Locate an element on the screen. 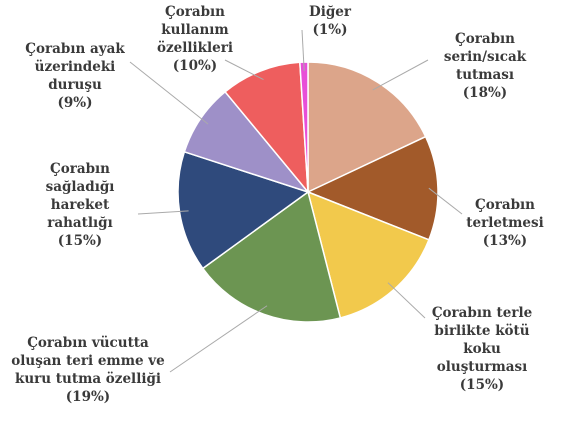 The width and height of the screenshot is (565, 441). category-label: Çorabın terletmesi is located at coordinates (505, 214).